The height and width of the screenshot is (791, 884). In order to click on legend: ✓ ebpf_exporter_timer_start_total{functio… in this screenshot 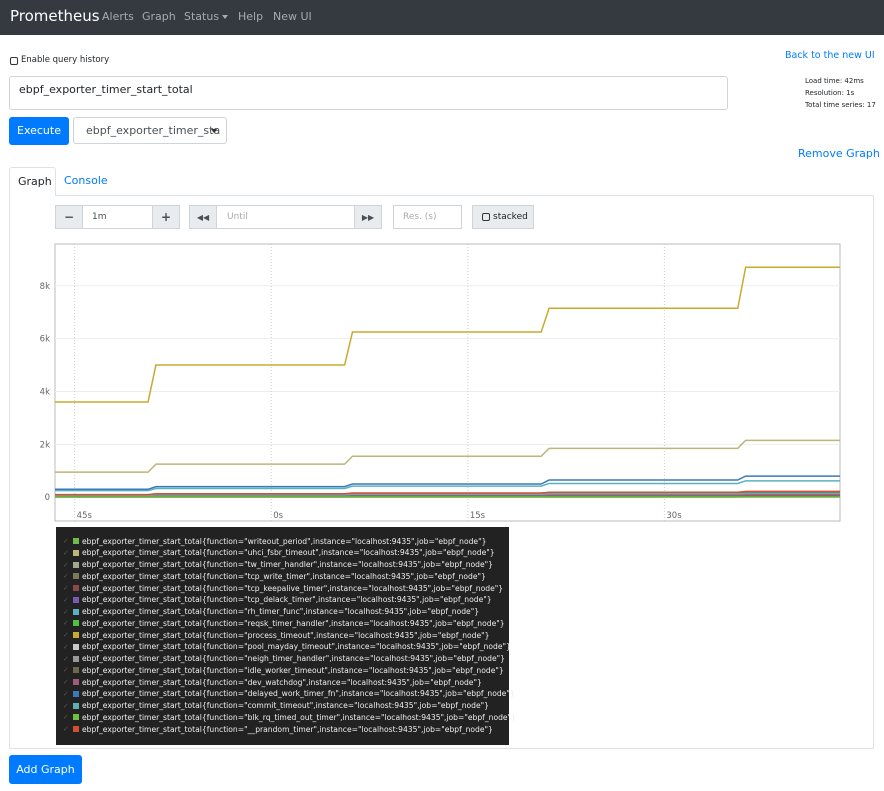, I will do `click(286, 636)`.